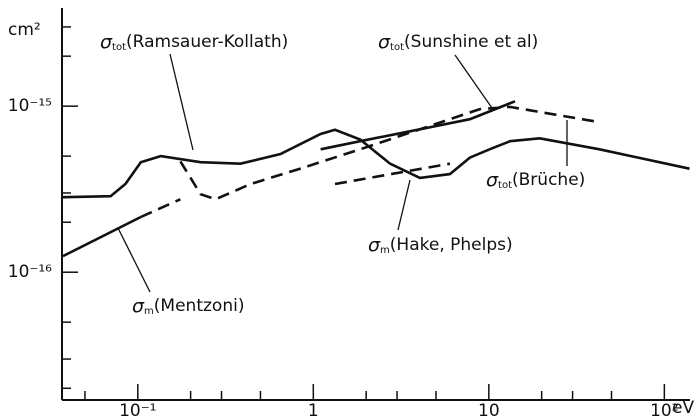  I want to click on series-label-name: (Hake, Phelps), so click(451, 245).